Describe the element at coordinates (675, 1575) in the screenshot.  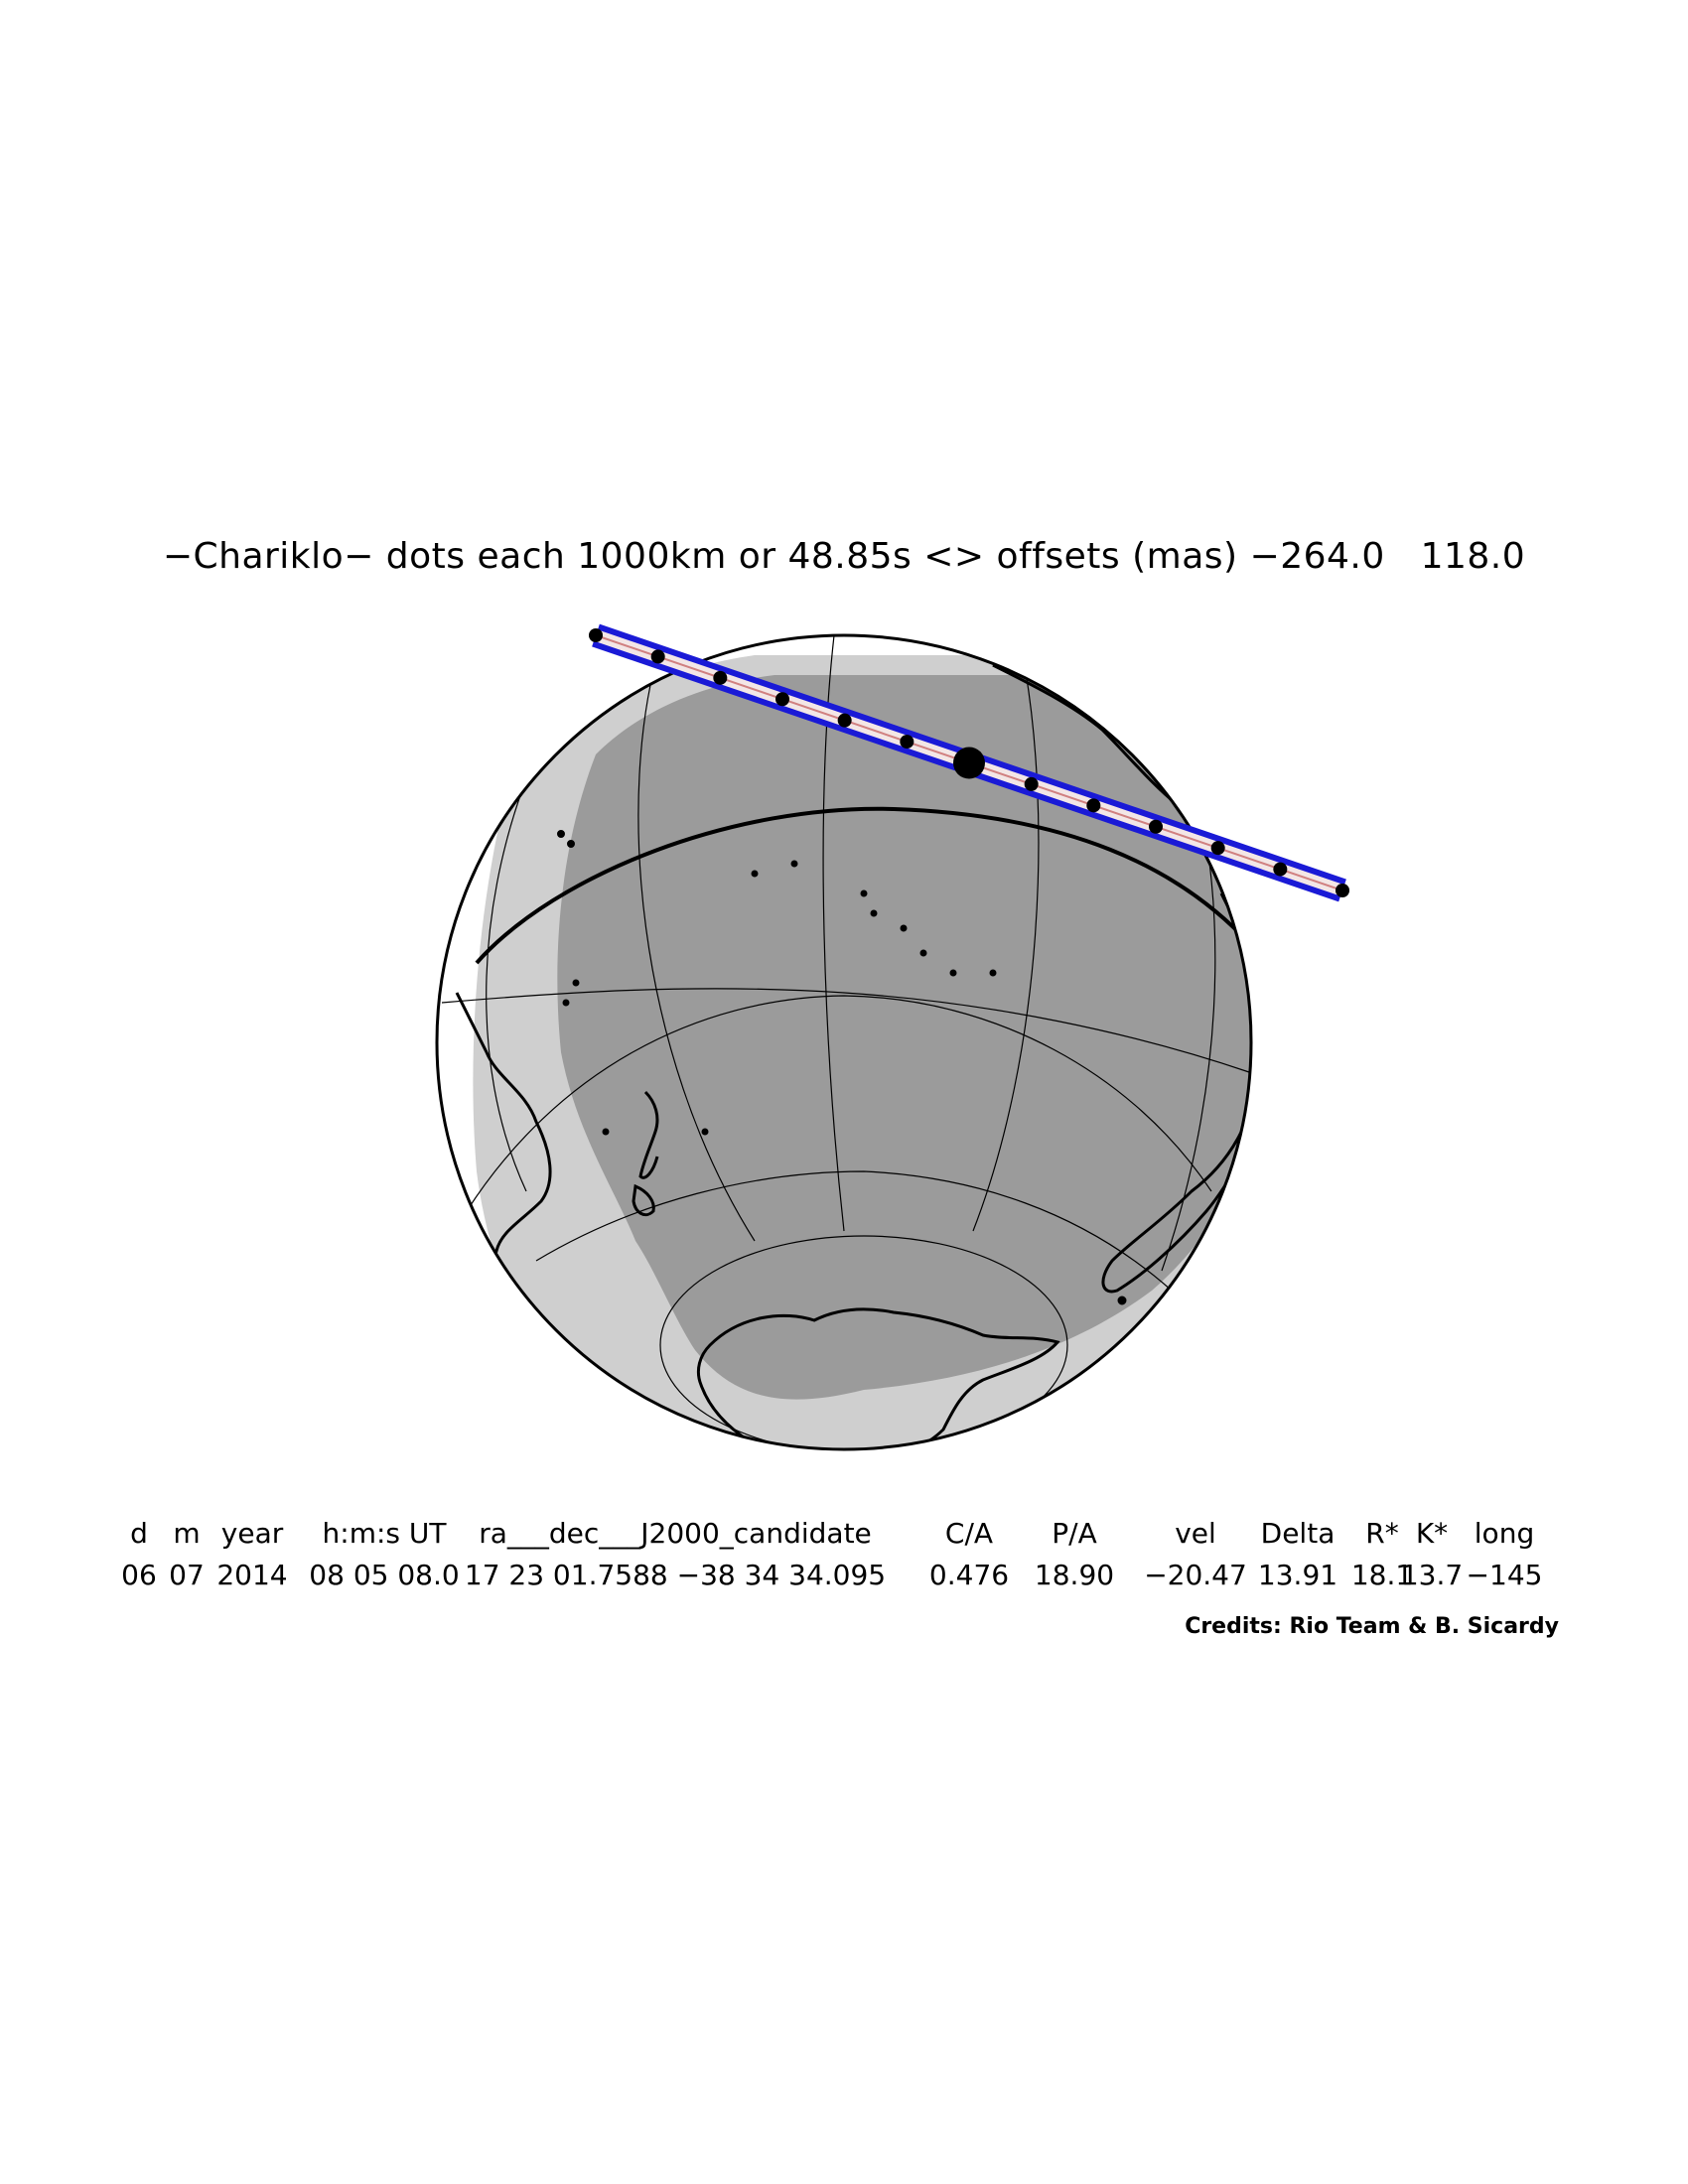
I see `table-value-cell: 17 23 01.7588 −38 34 34.095` at that location.